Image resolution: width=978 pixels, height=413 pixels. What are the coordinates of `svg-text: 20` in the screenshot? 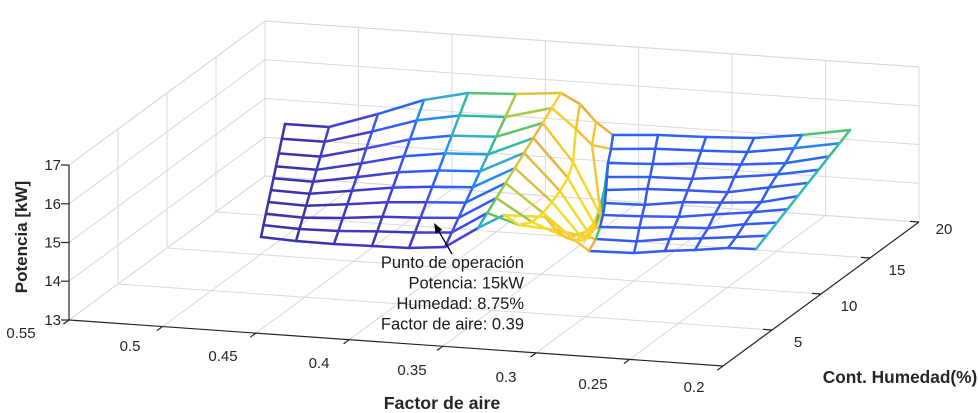 It's located at (944, 229).